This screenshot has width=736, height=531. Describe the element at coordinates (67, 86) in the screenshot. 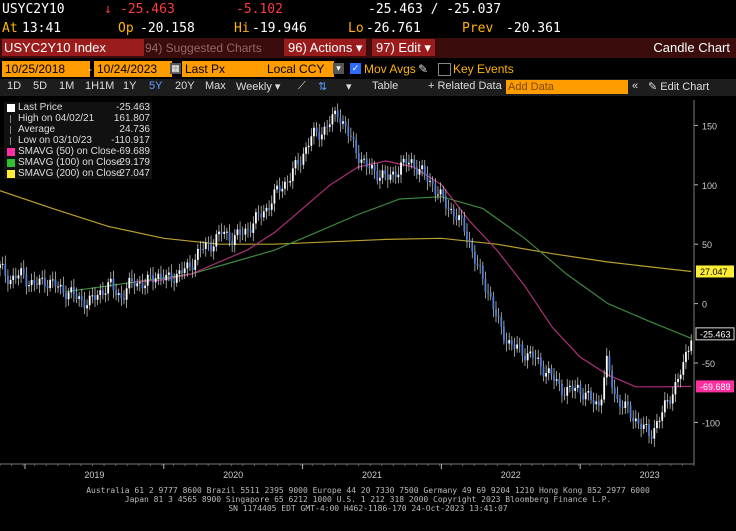

I see `timeframe-1m: 1M` at that location.